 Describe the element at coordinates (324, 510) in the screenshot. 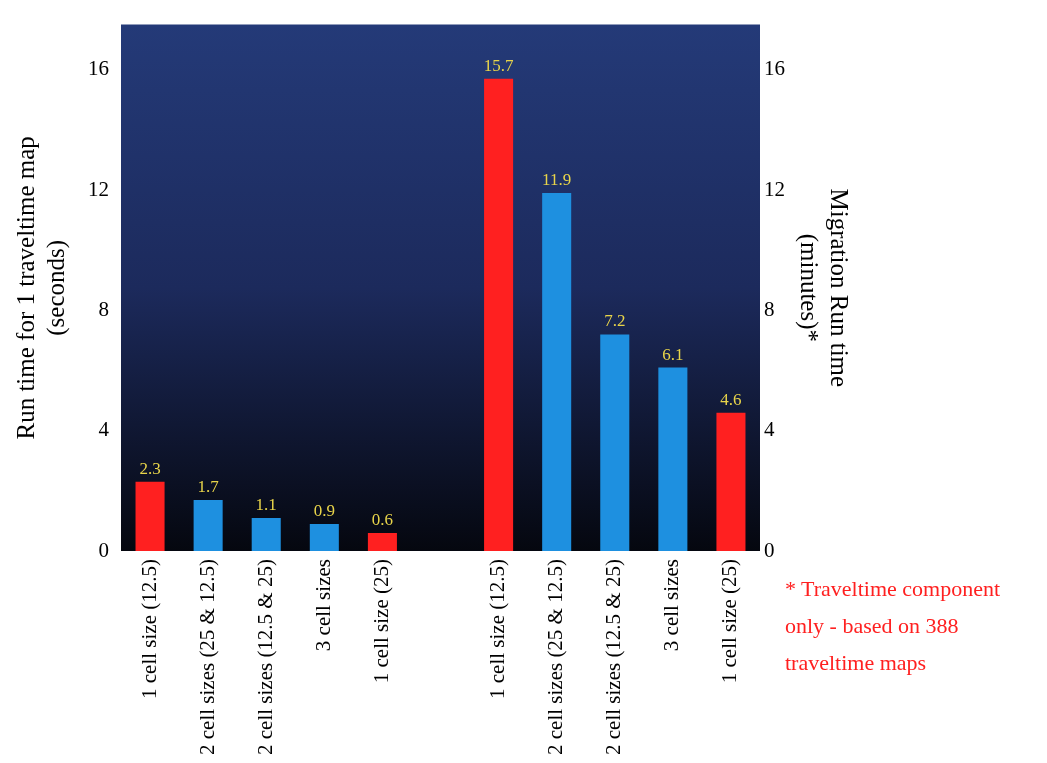

I see `data-label: 0.9` at that location.